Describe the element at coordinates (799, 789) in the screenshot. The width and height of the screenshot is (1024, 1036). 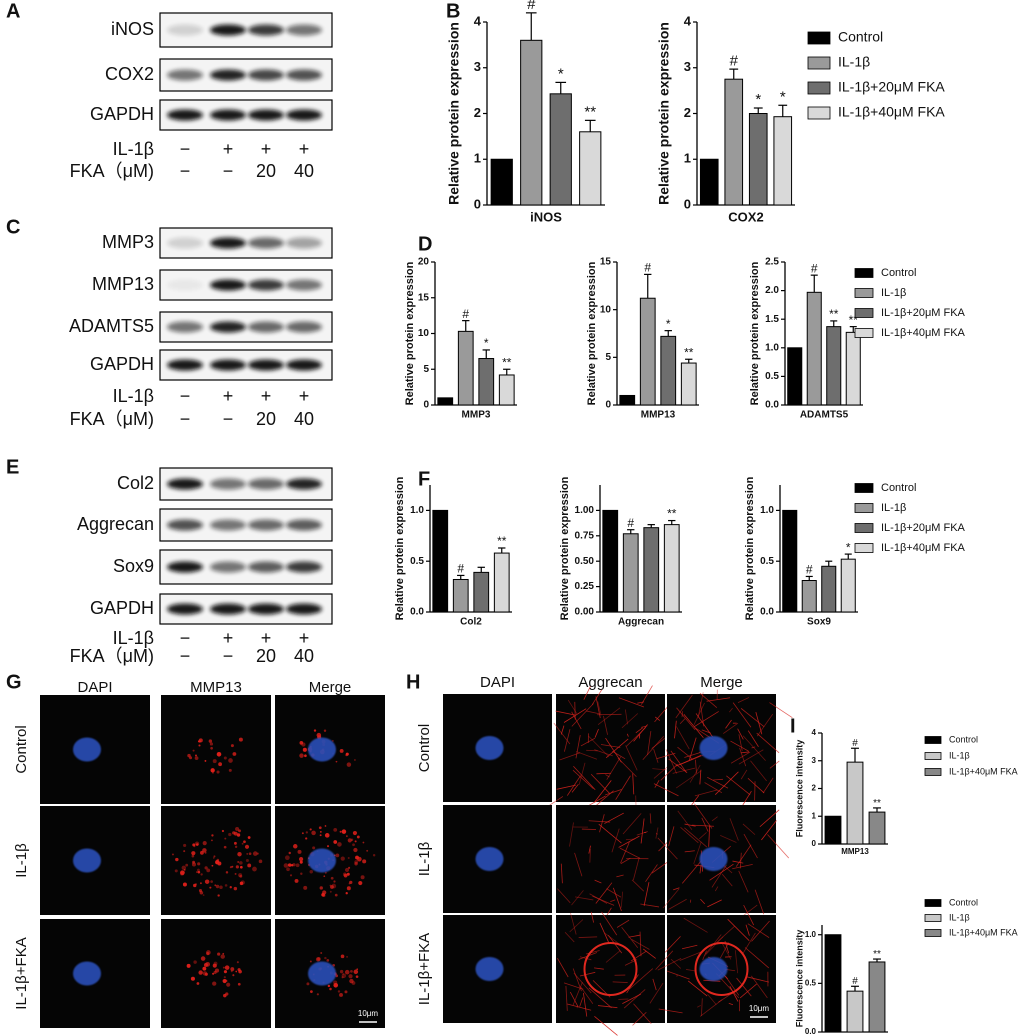
I see `y-axis-label: Fluorescence intensity` at that location.